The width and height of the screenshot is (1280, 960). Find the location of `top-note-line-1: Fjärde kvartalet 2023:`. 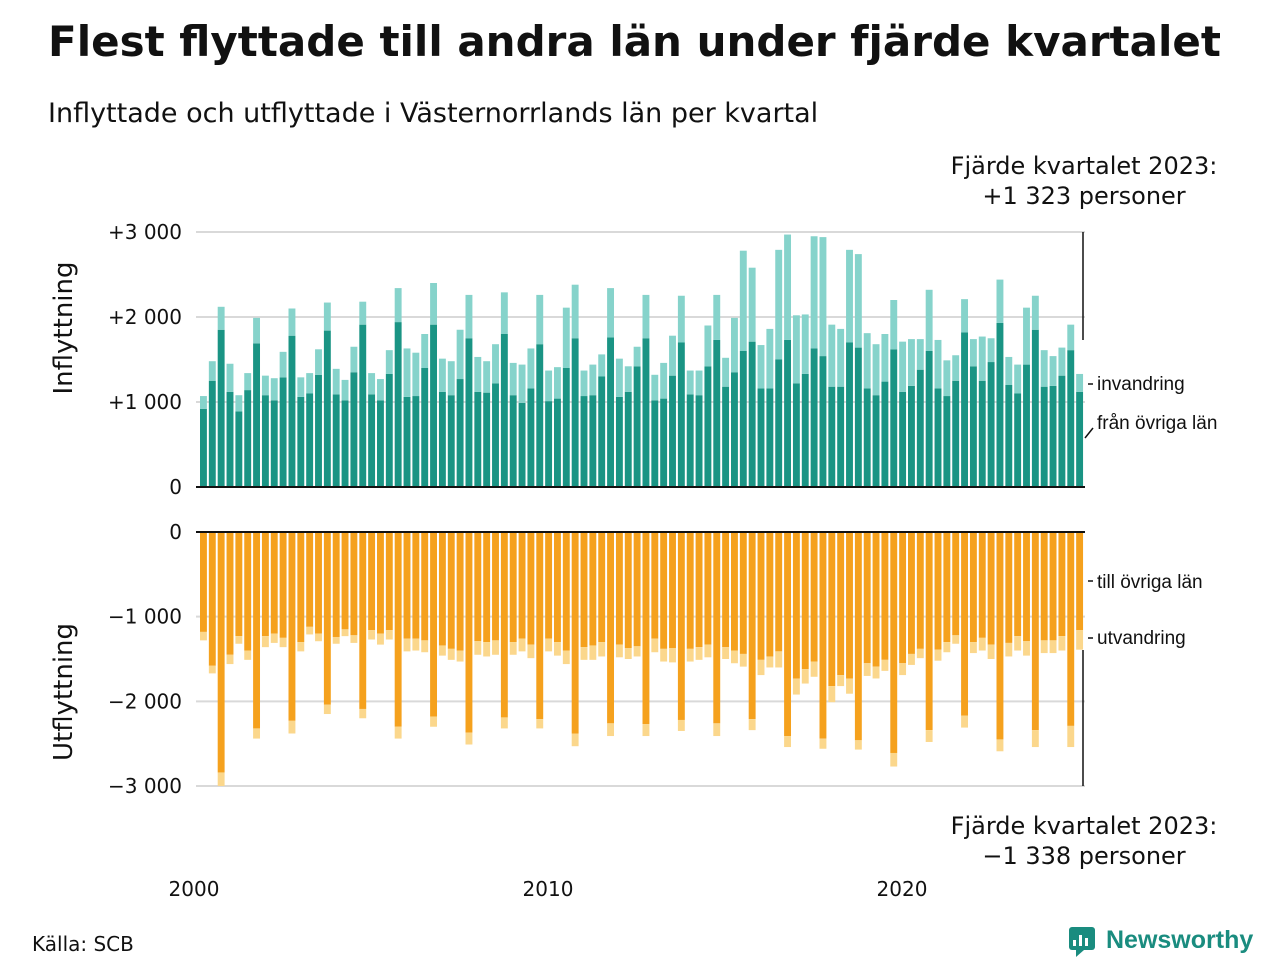

top-note-line-1: Fjärde kvartalet 2023: is located at coordinates (1084, 166).